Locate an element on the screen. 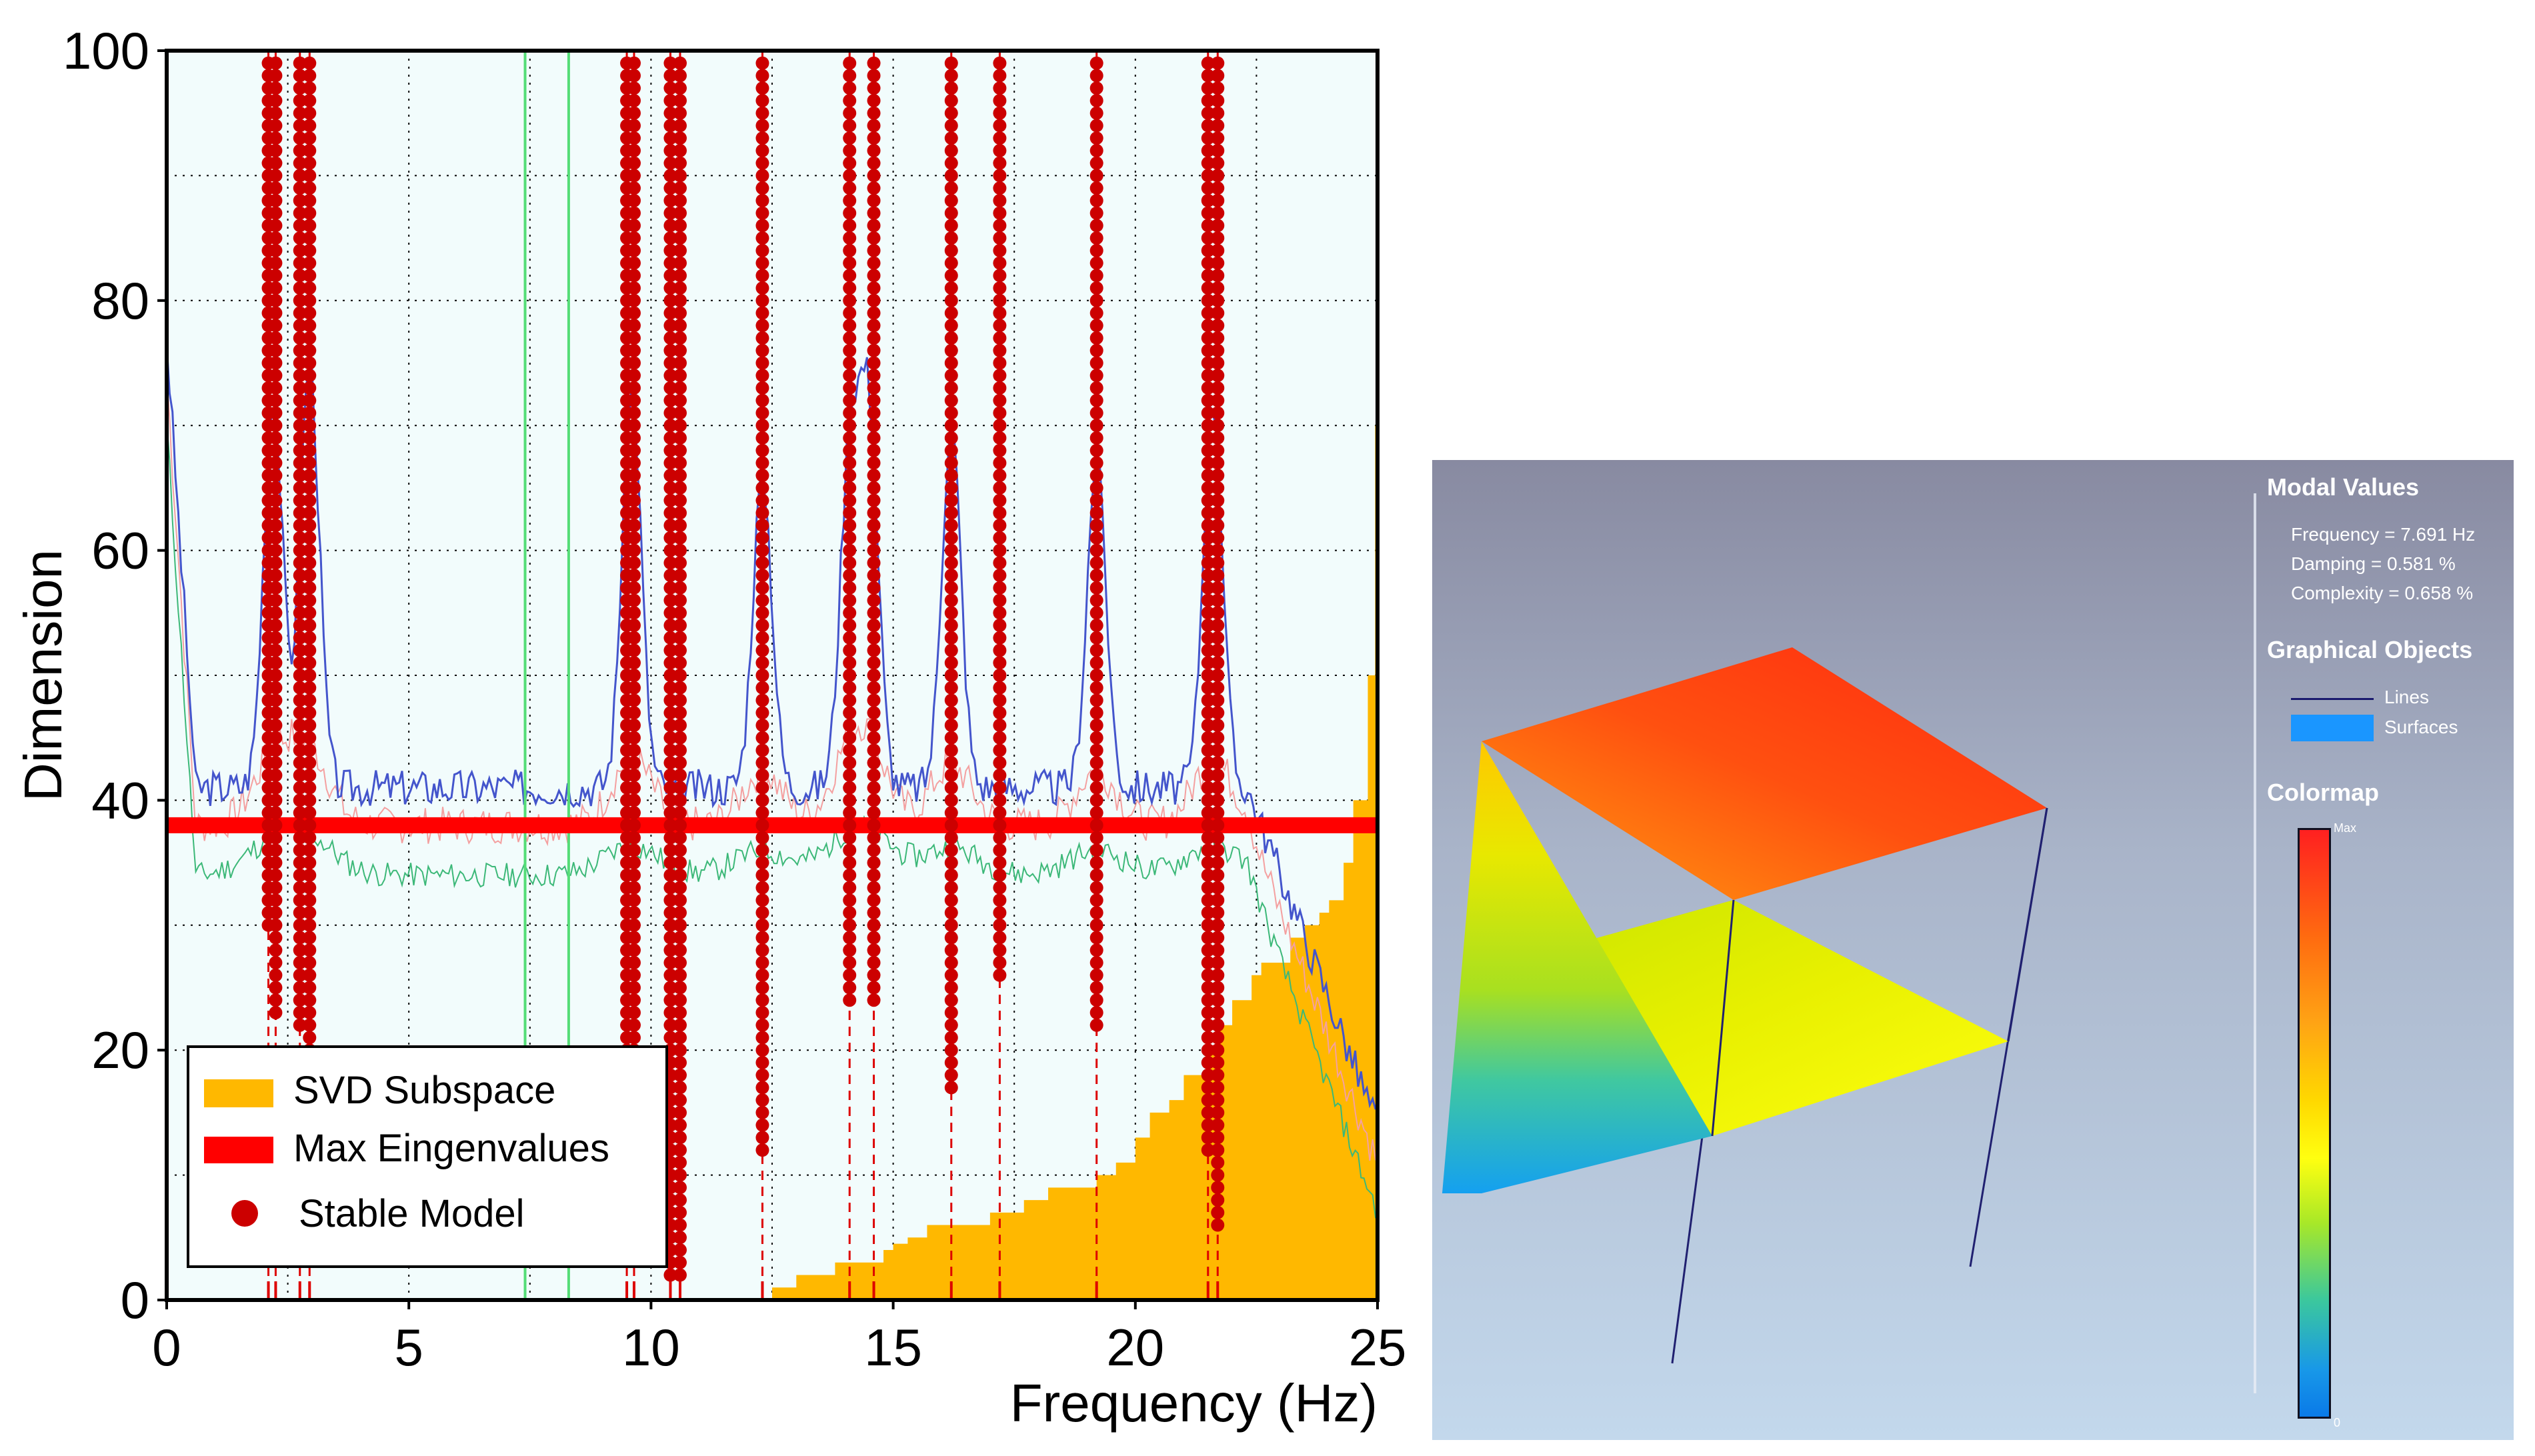  damping-value: Damping = 0.581 % is located at coordinates (2373, 563).